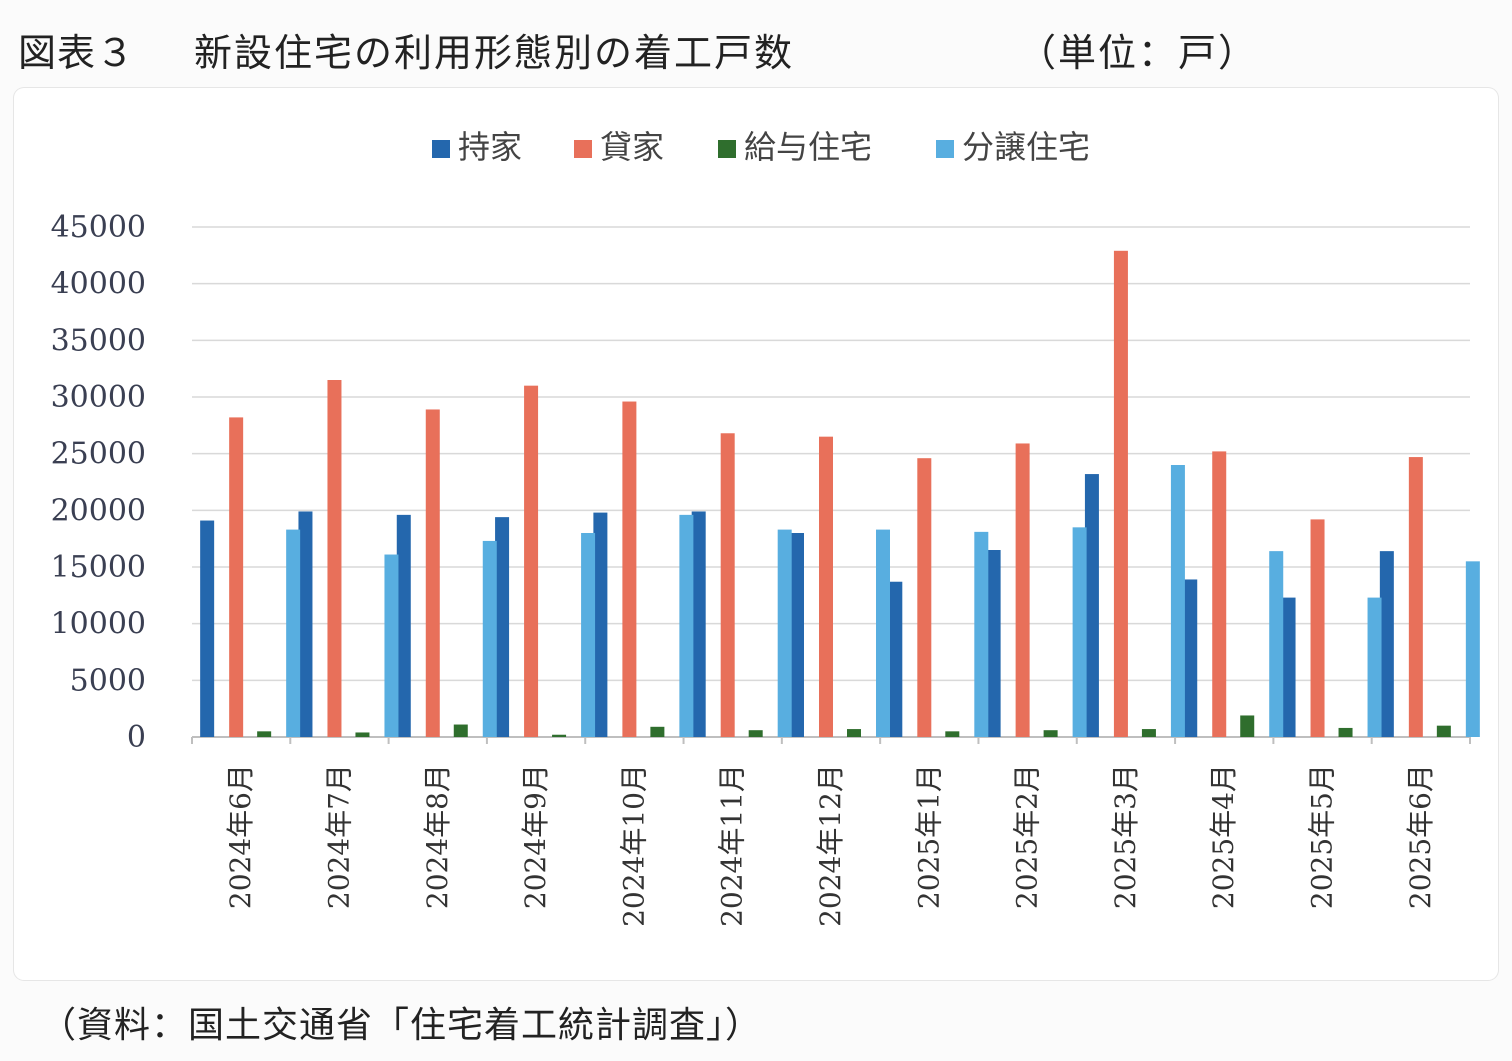 The image size is (1512, 1061). I want to click on legend-item: 分譲住宅, so click(1013, 147).